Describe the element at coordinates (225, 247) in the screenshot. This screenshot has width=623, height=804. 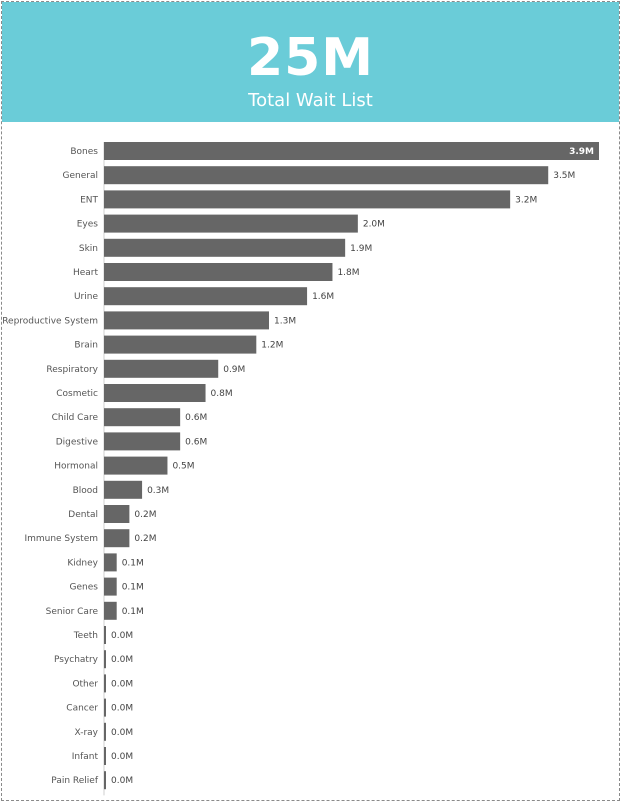
I see `bar-skin` at that location.